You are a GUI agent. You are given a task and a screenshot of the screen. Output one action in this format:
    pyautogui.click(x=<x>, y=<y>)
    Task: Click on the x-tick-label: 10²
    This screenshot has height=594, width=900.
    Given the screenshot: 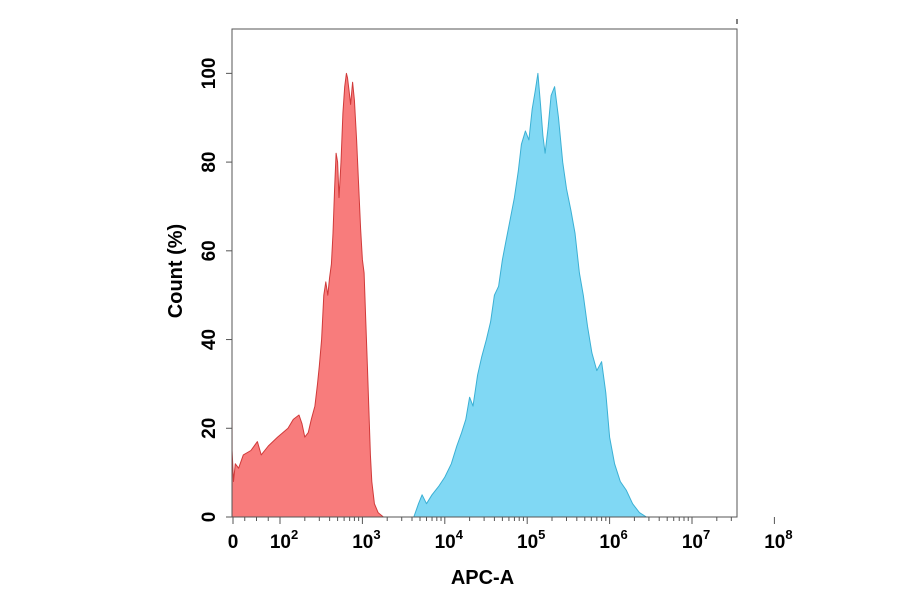 What is the action you would take?
    pyautogui.click(x=284, y=540)
    